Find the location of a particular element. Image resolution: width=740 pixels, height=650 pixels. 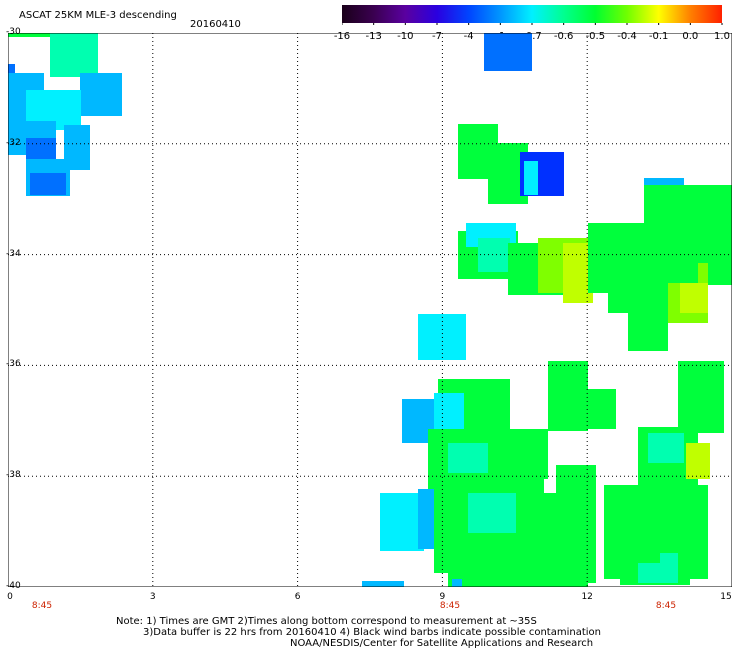

longitude-label: 12 is located at coordinates (587, 597).